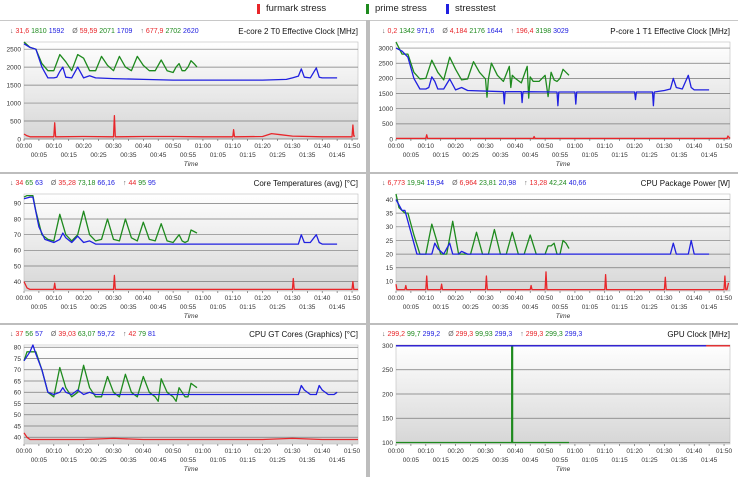 The image size is (738, 477). Describe the element at coordinates (191, 31) in the screenshot. I see `max-value: 2620` at that location.